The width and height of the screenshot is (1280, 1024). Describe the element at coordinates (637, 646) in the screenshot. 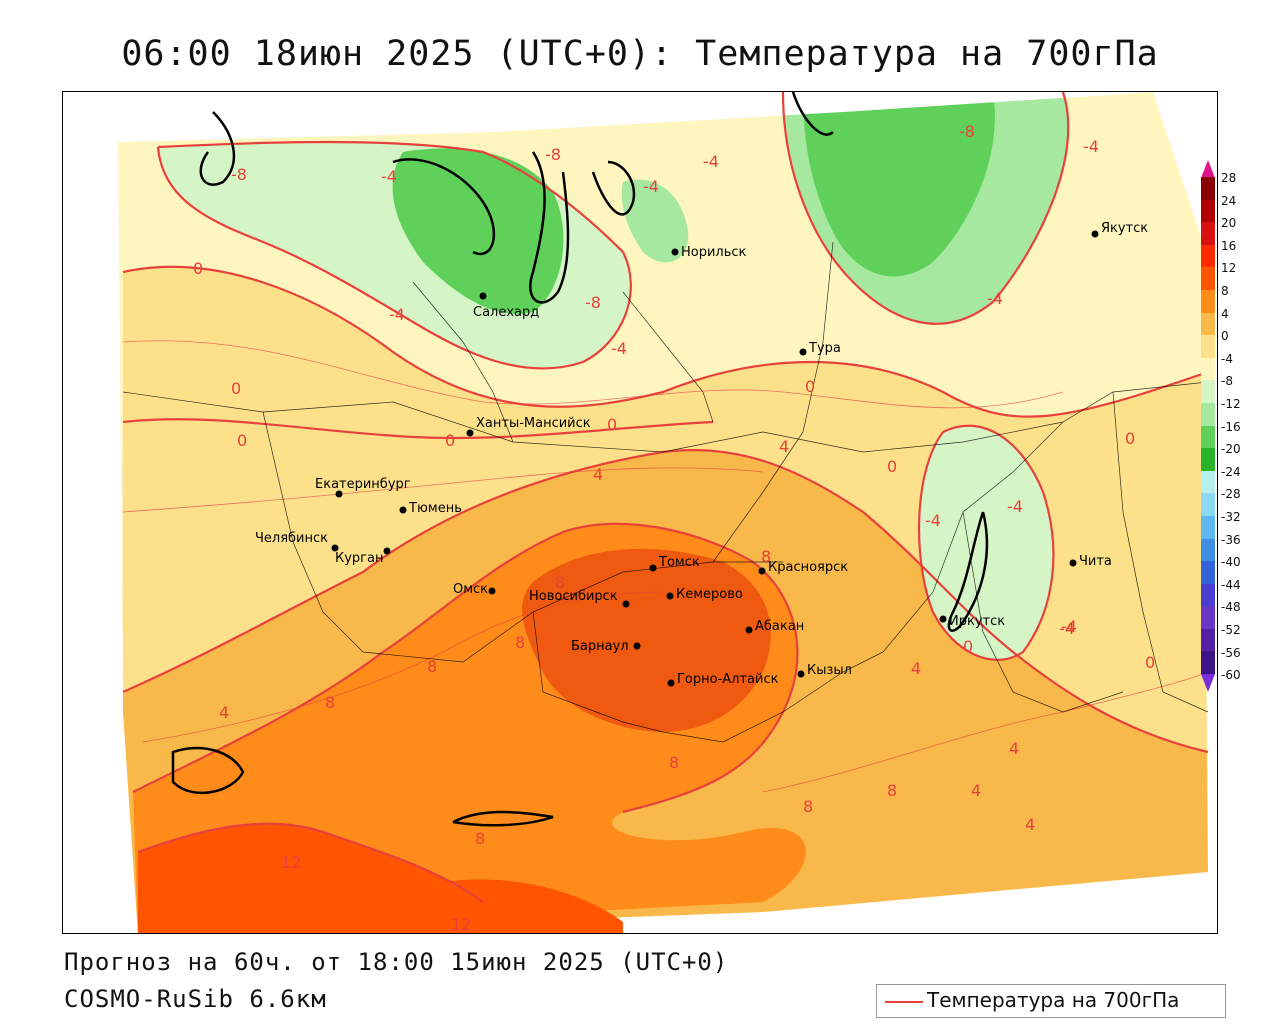

I see `city-dot-barnaul` at that location.